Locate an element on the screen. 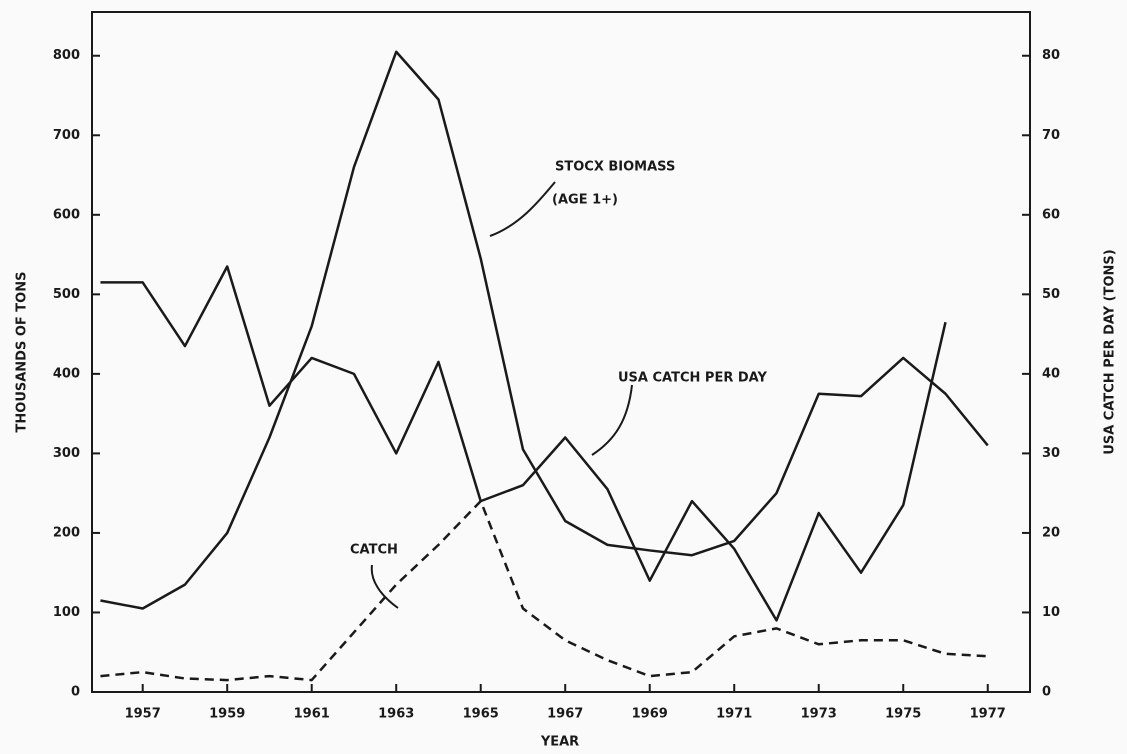  y-tick-label: 400 is located at coordinates (66, 373).